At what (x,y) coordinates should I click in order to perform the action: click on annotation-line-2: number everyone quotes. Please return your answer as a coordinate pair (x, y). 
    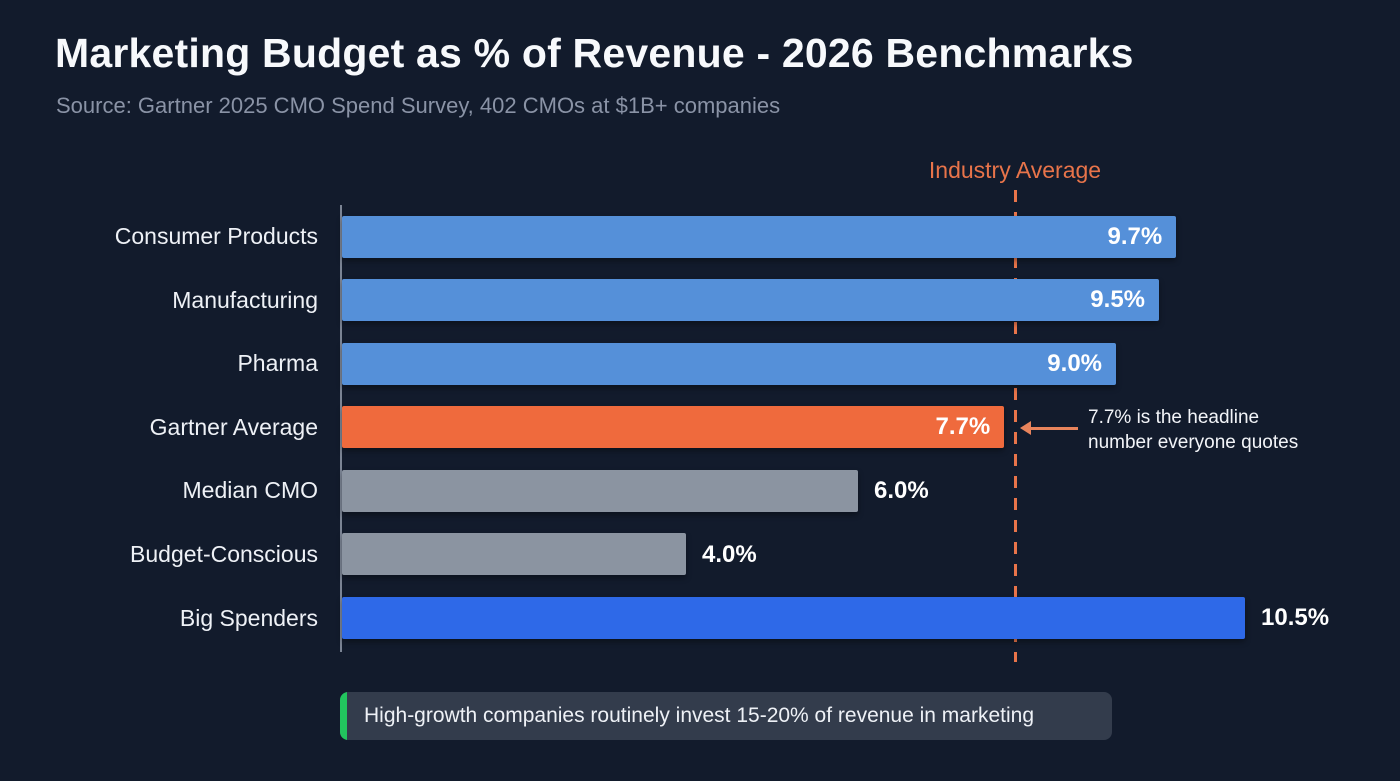
    Looking at the image, I should click on (1193, 442).